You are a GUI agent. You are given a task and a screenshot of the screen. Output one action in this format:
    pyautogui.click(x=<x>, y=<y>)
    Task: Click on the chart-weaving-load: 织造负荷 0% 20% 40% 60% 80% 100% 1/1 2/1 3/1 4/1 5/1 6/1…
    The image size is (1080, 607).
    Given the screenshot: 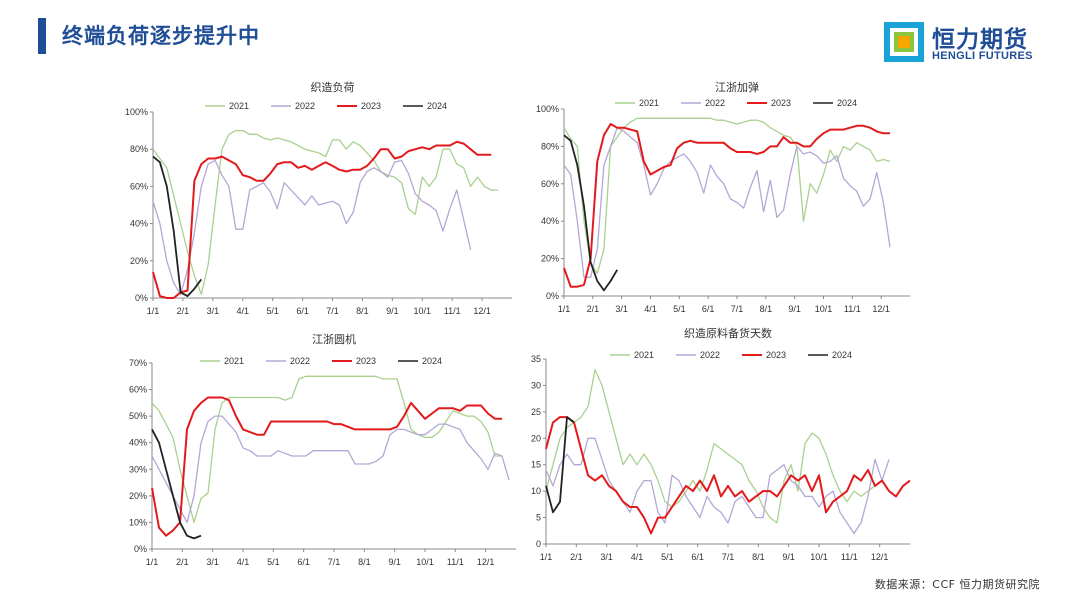 What is the action you would take?
    pyautogui.click(x=318, y=198)
    